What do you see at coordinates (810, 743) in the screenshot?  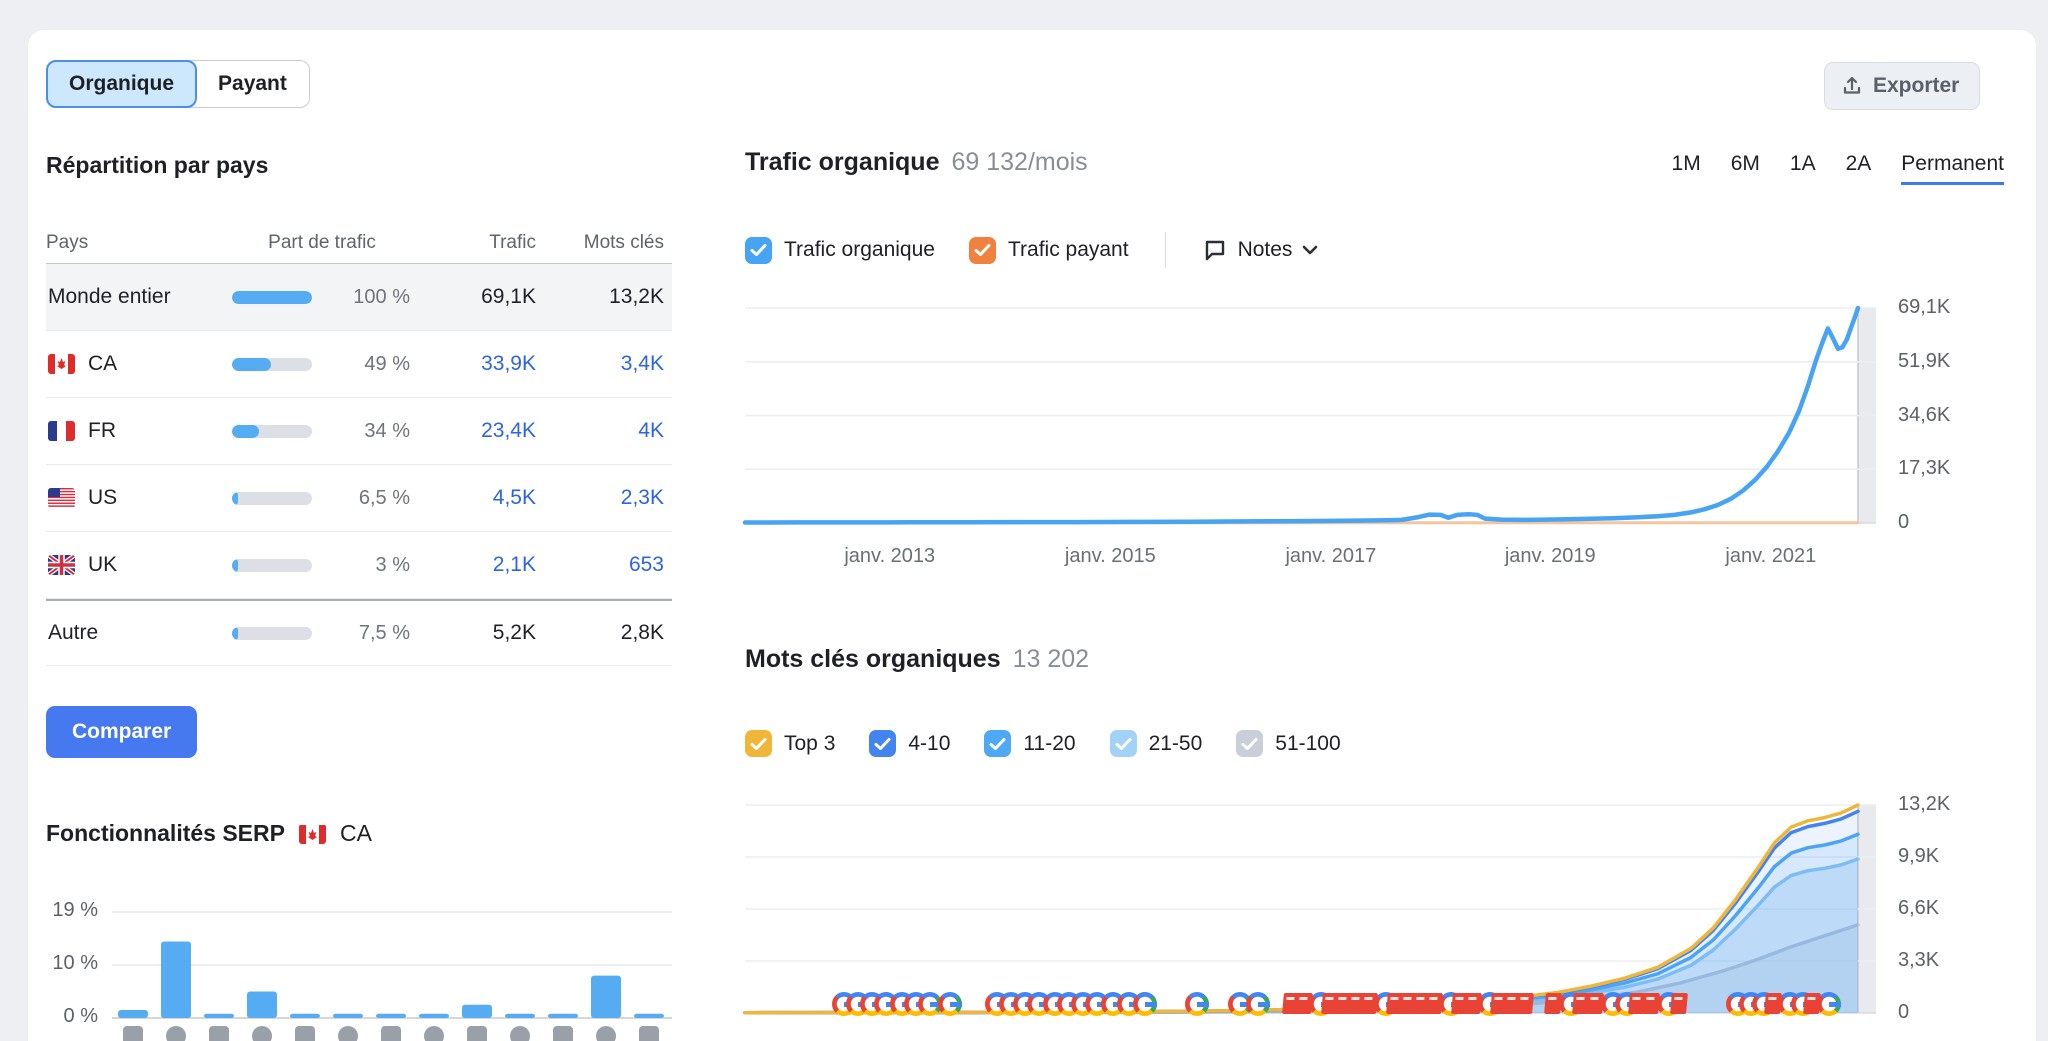 I see `legend-label: Top 3` at bounding box center [810, 743].